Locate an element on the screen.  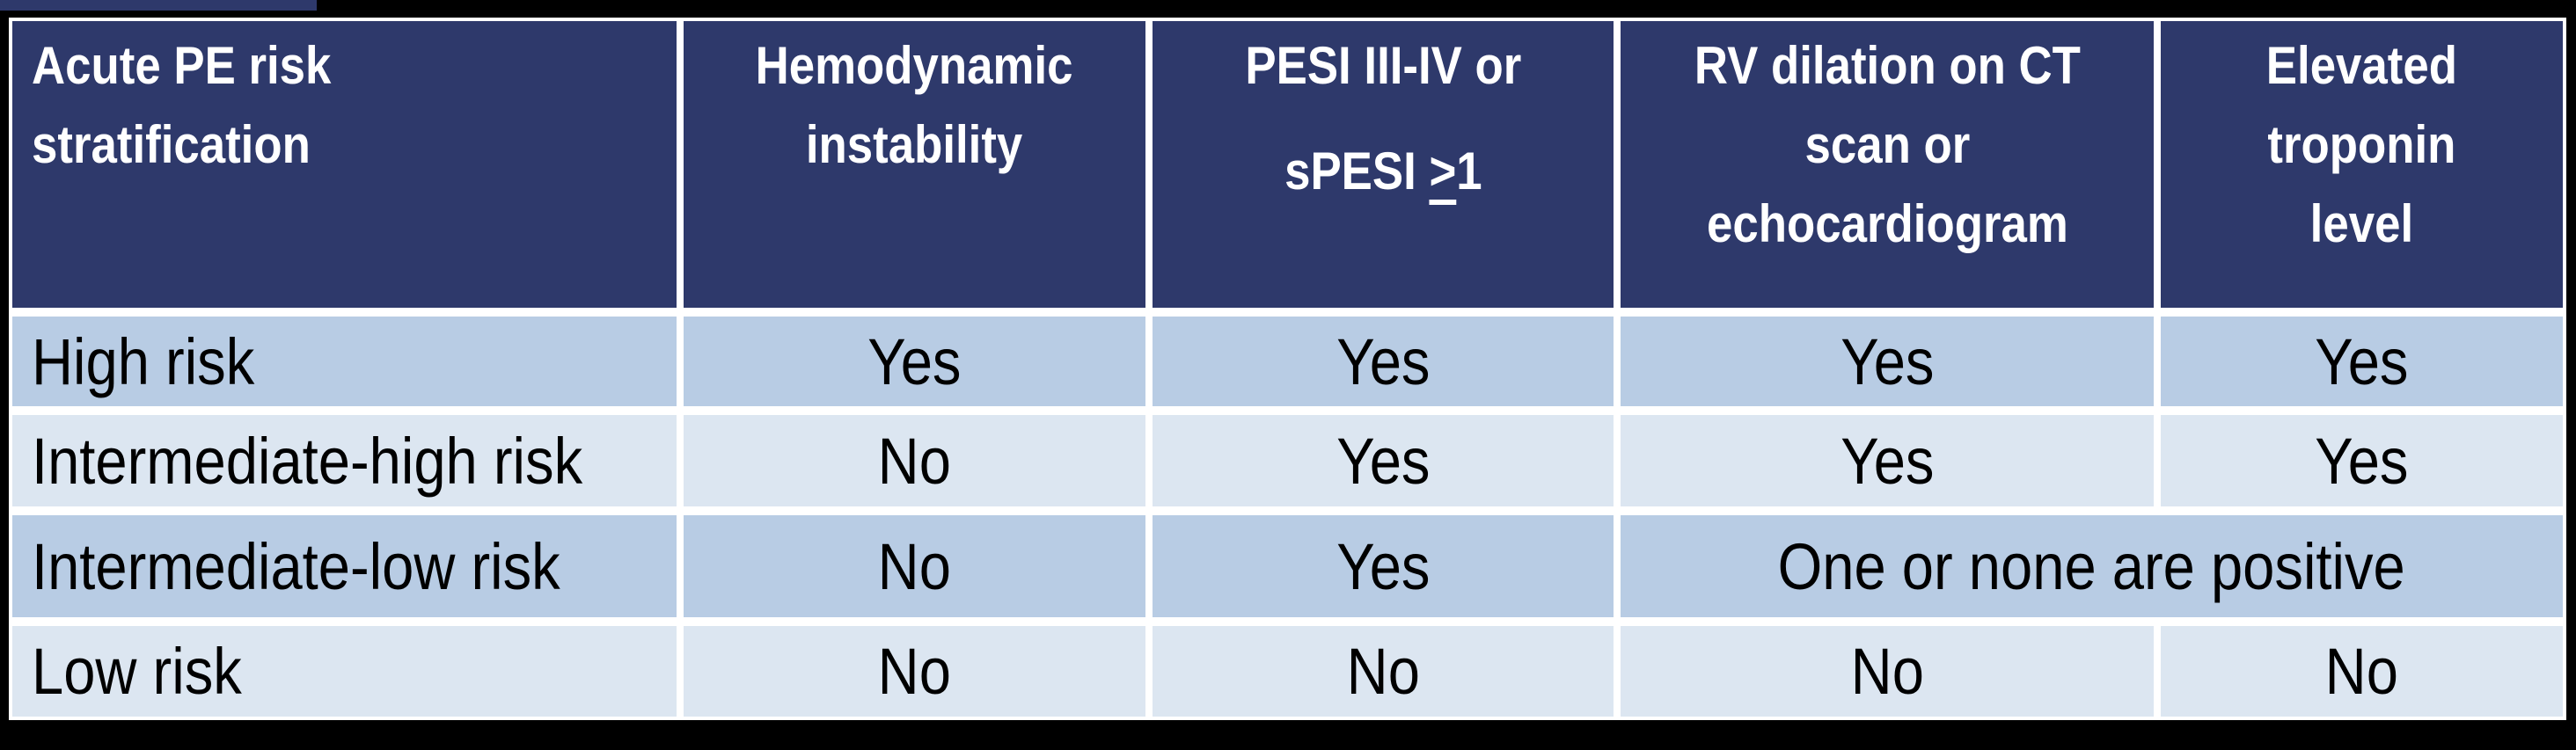
header-line: troponin is located at coordinates (2361, 144).